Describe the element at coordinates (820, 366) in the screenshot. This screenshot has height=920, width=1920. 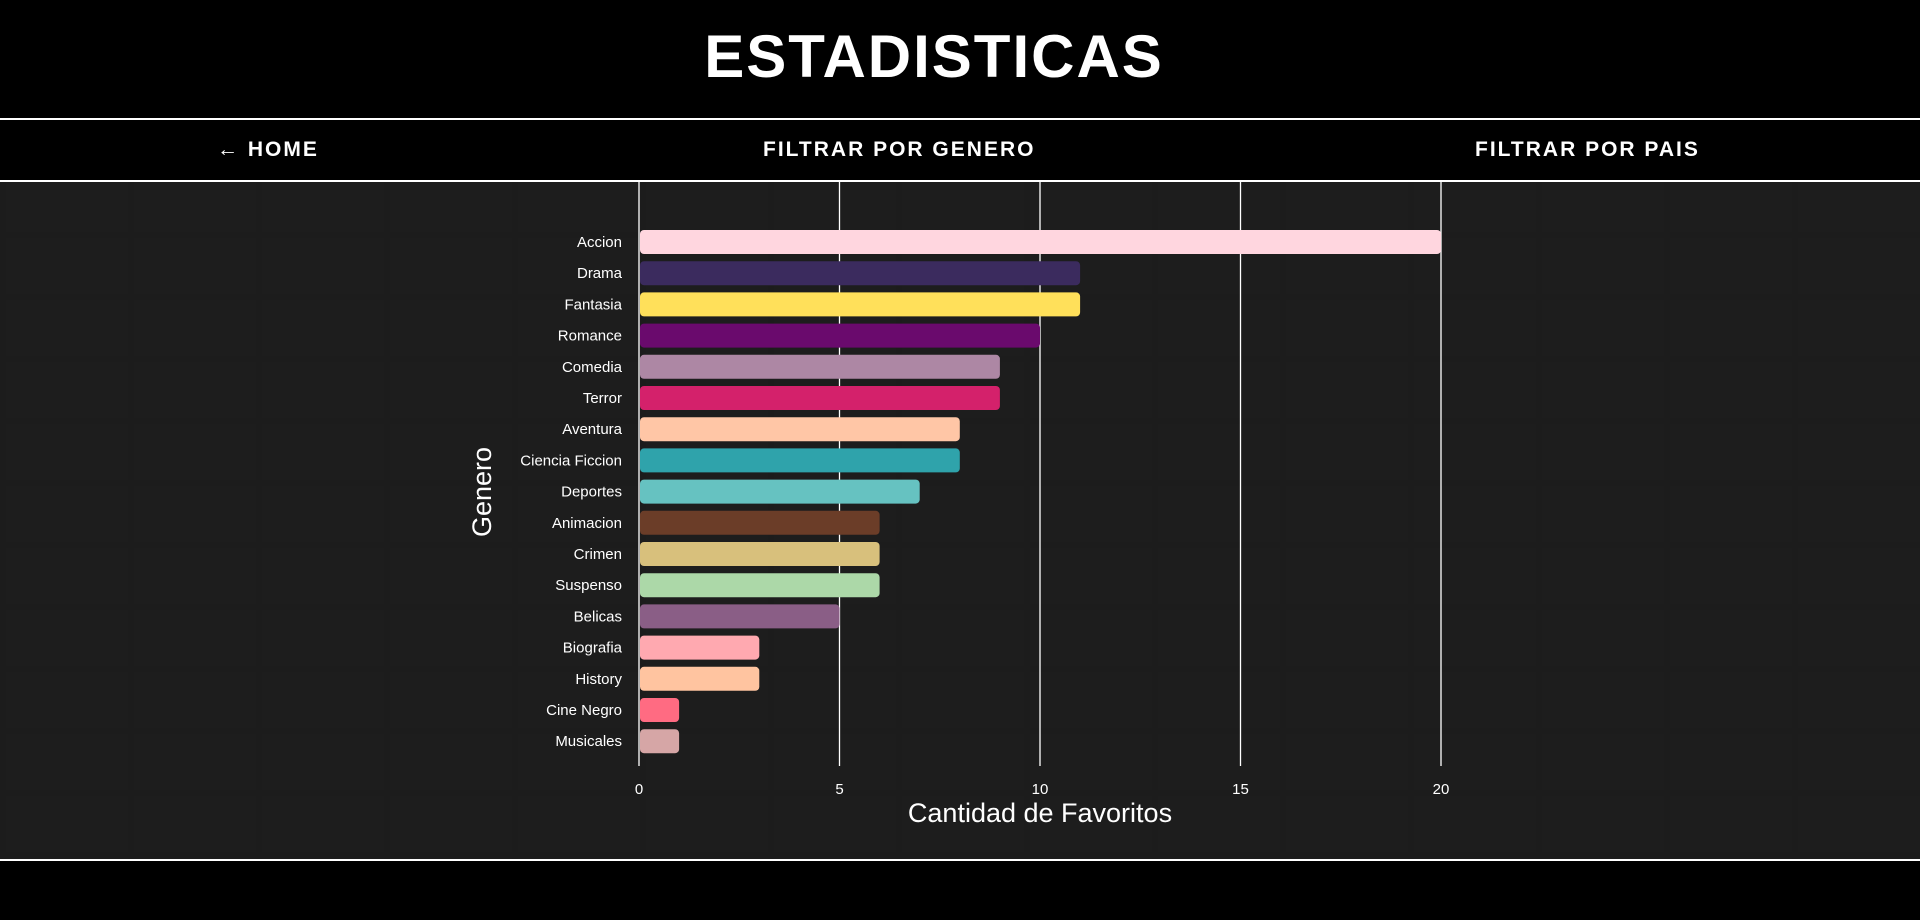
I see `bar-comedia` at that location.